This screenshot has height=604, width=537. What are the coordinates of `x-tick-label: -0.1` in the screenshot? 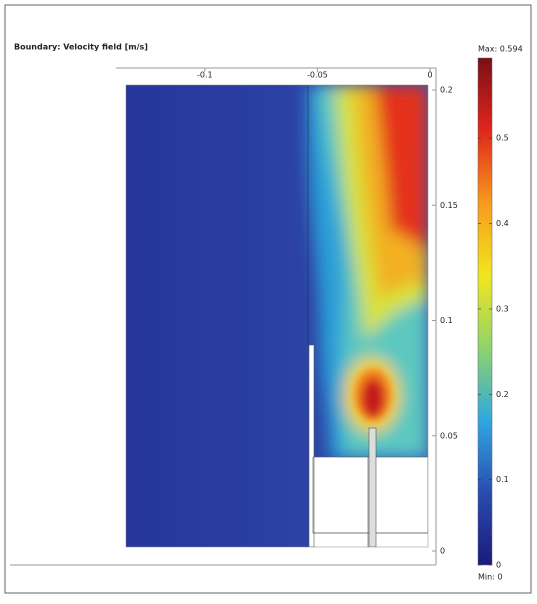 It's located at (205, 75).